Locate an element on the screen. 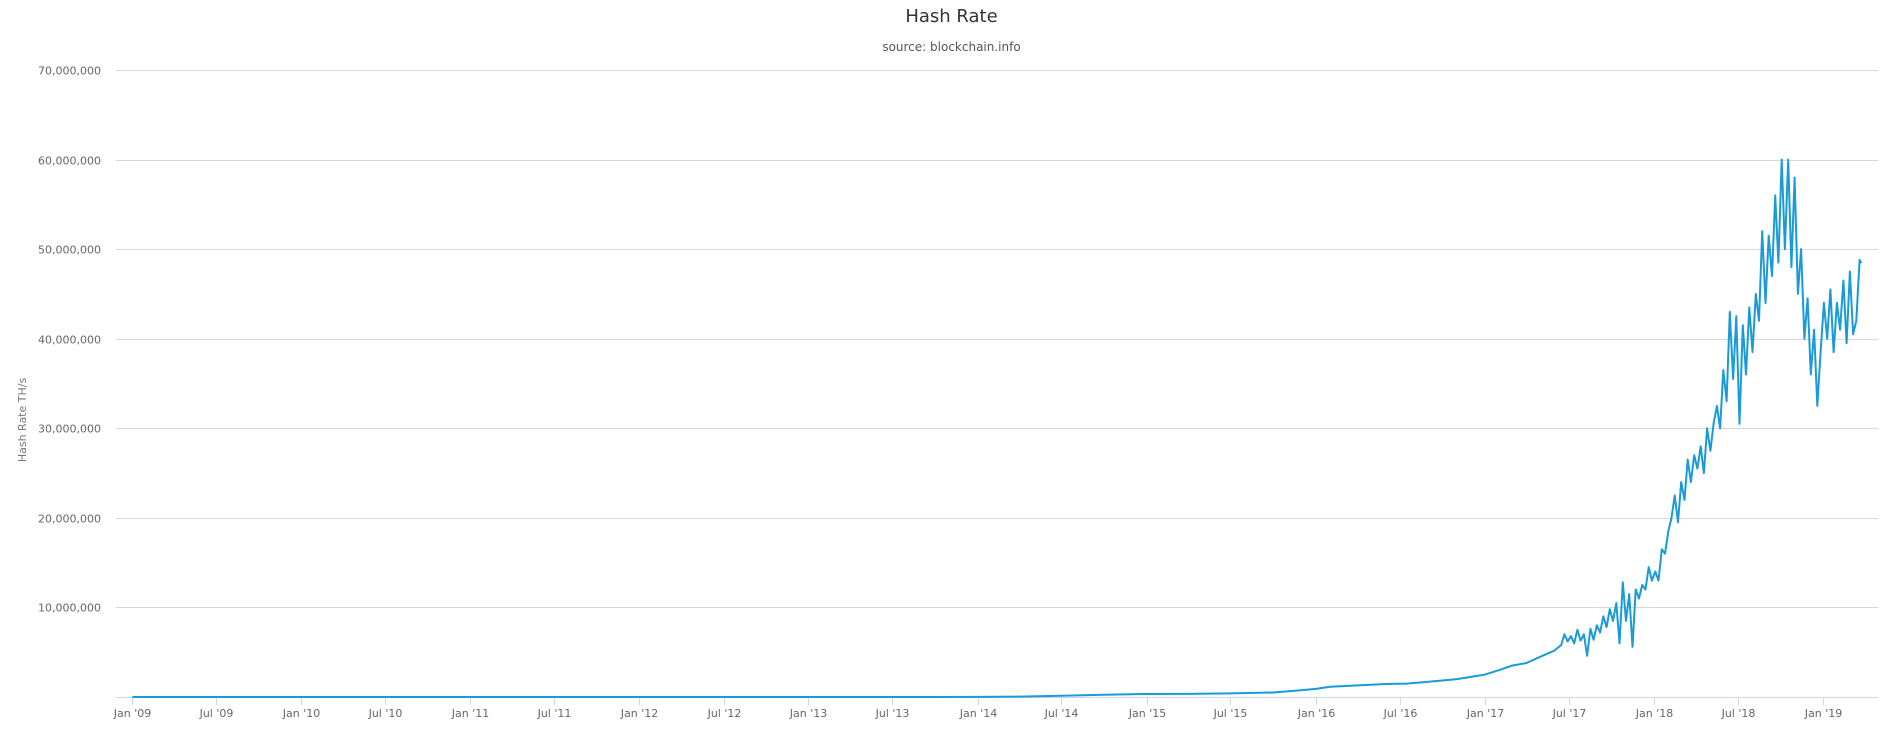 This screenshot has height=737, width=1903. x-tick-label: Jul '13 is located at coordinates (892, 713).